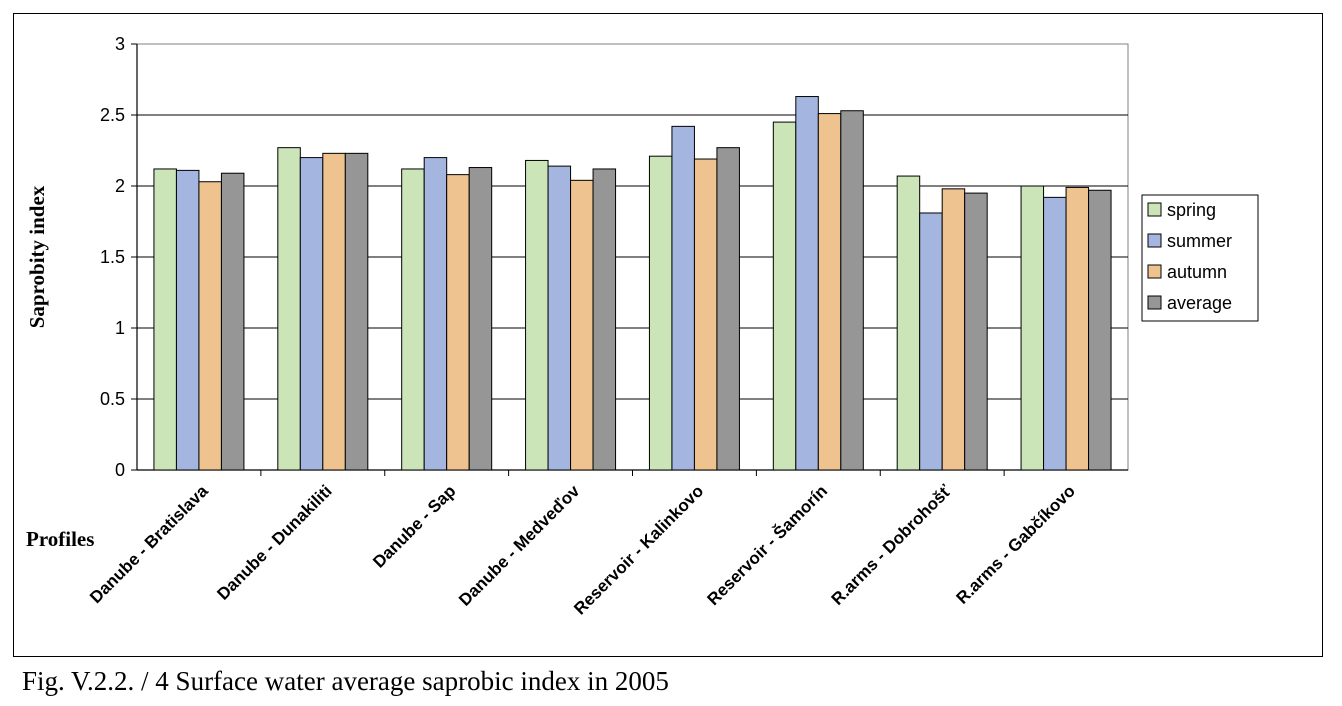 The image size is (1342, 706). I want to click on y-tick-label: 0.5, so click(112, 399).